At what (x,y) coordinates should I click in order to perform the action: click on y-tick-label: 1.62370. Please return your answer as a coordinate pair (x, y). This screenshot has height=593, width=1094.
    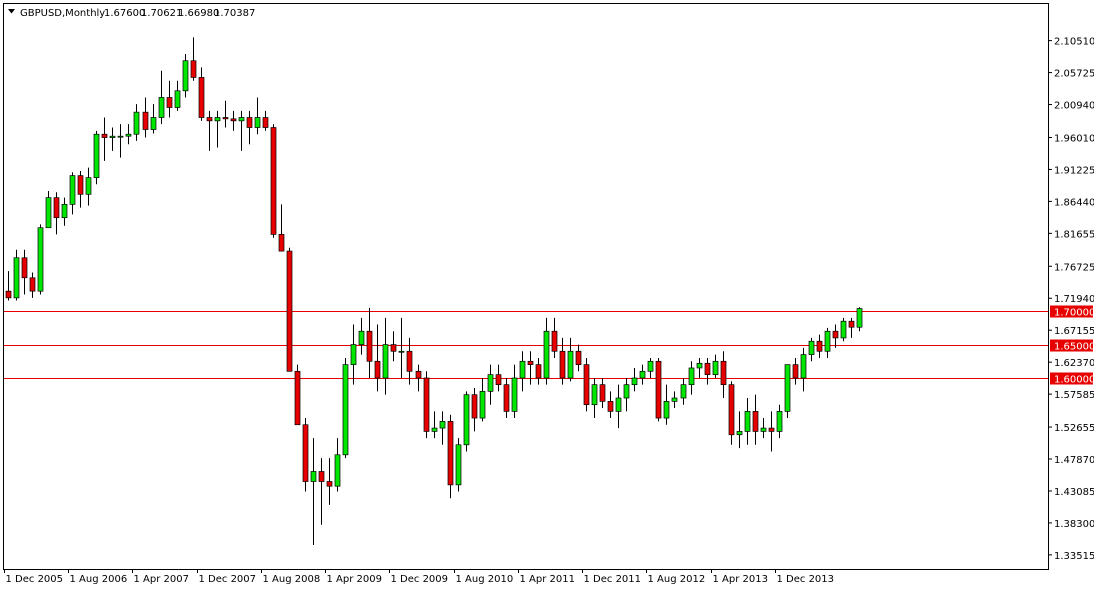
    Looking at the image, I should click on (1074, 363).